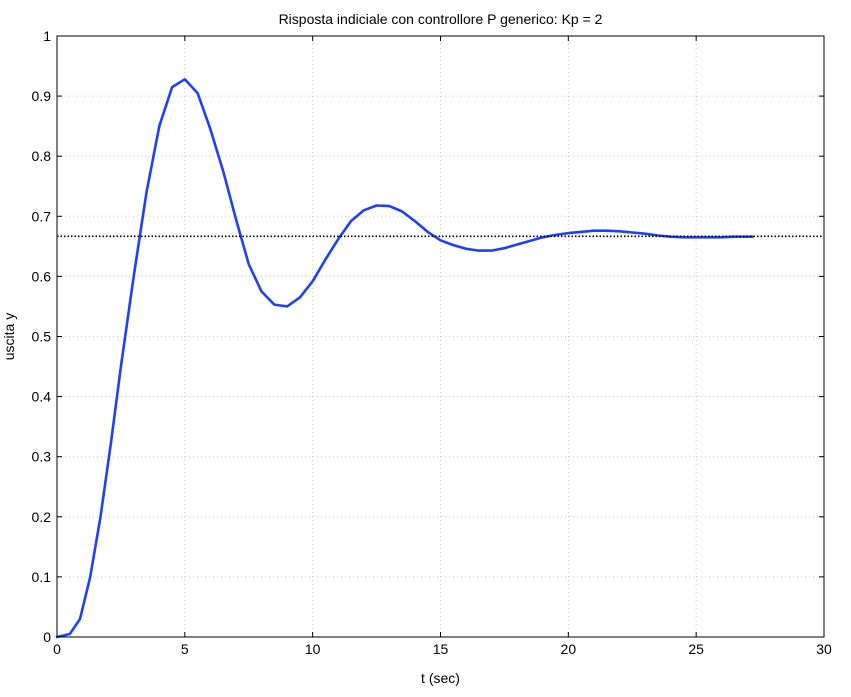 The width and height of the screenshot is (851, 697). I want to click on x-tick-label: 0, so click(57, 649).